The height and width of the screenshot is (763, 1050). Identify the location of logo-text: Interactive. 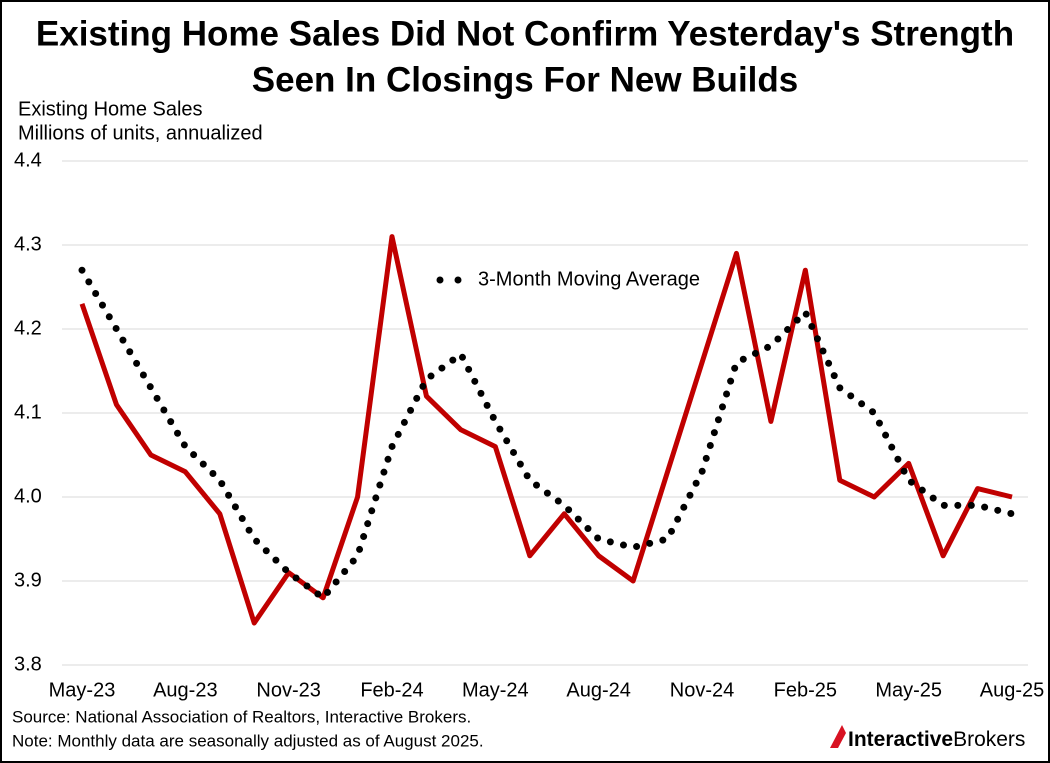
(900, 739).